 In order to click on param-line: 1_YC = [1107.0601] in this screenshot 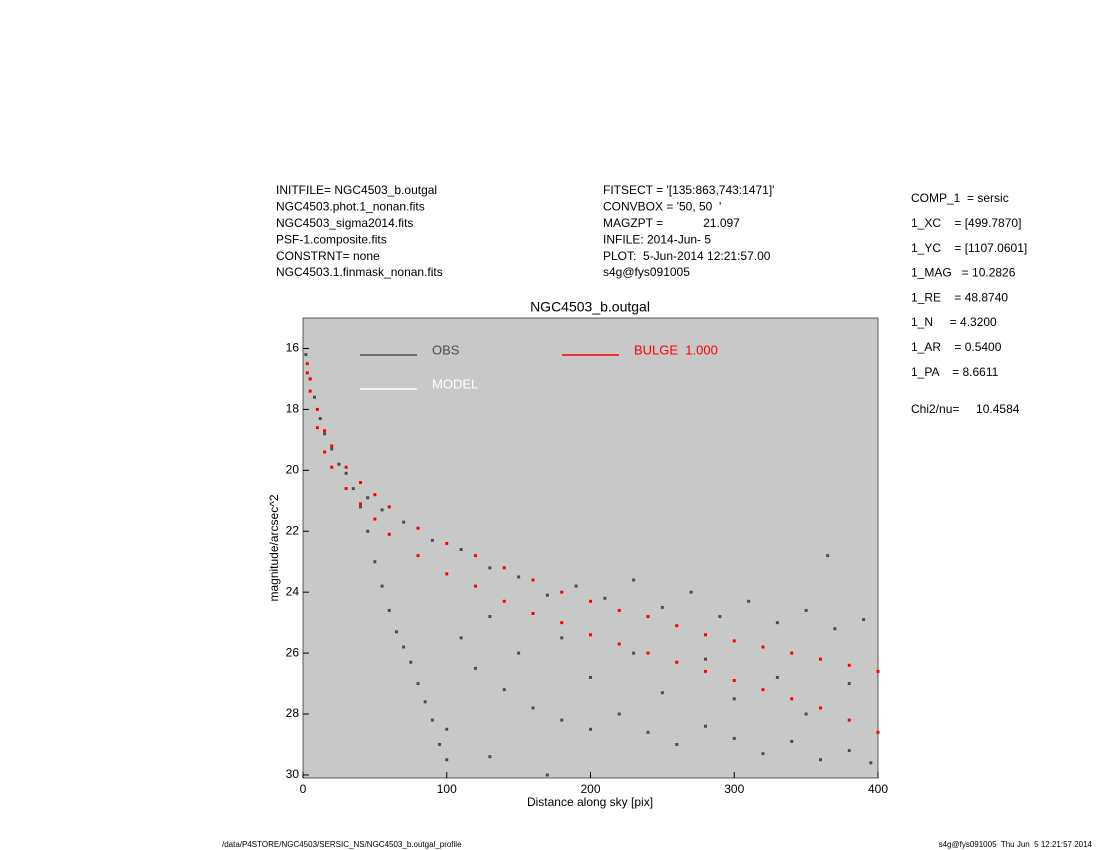, I will do `click(969, 248)`.